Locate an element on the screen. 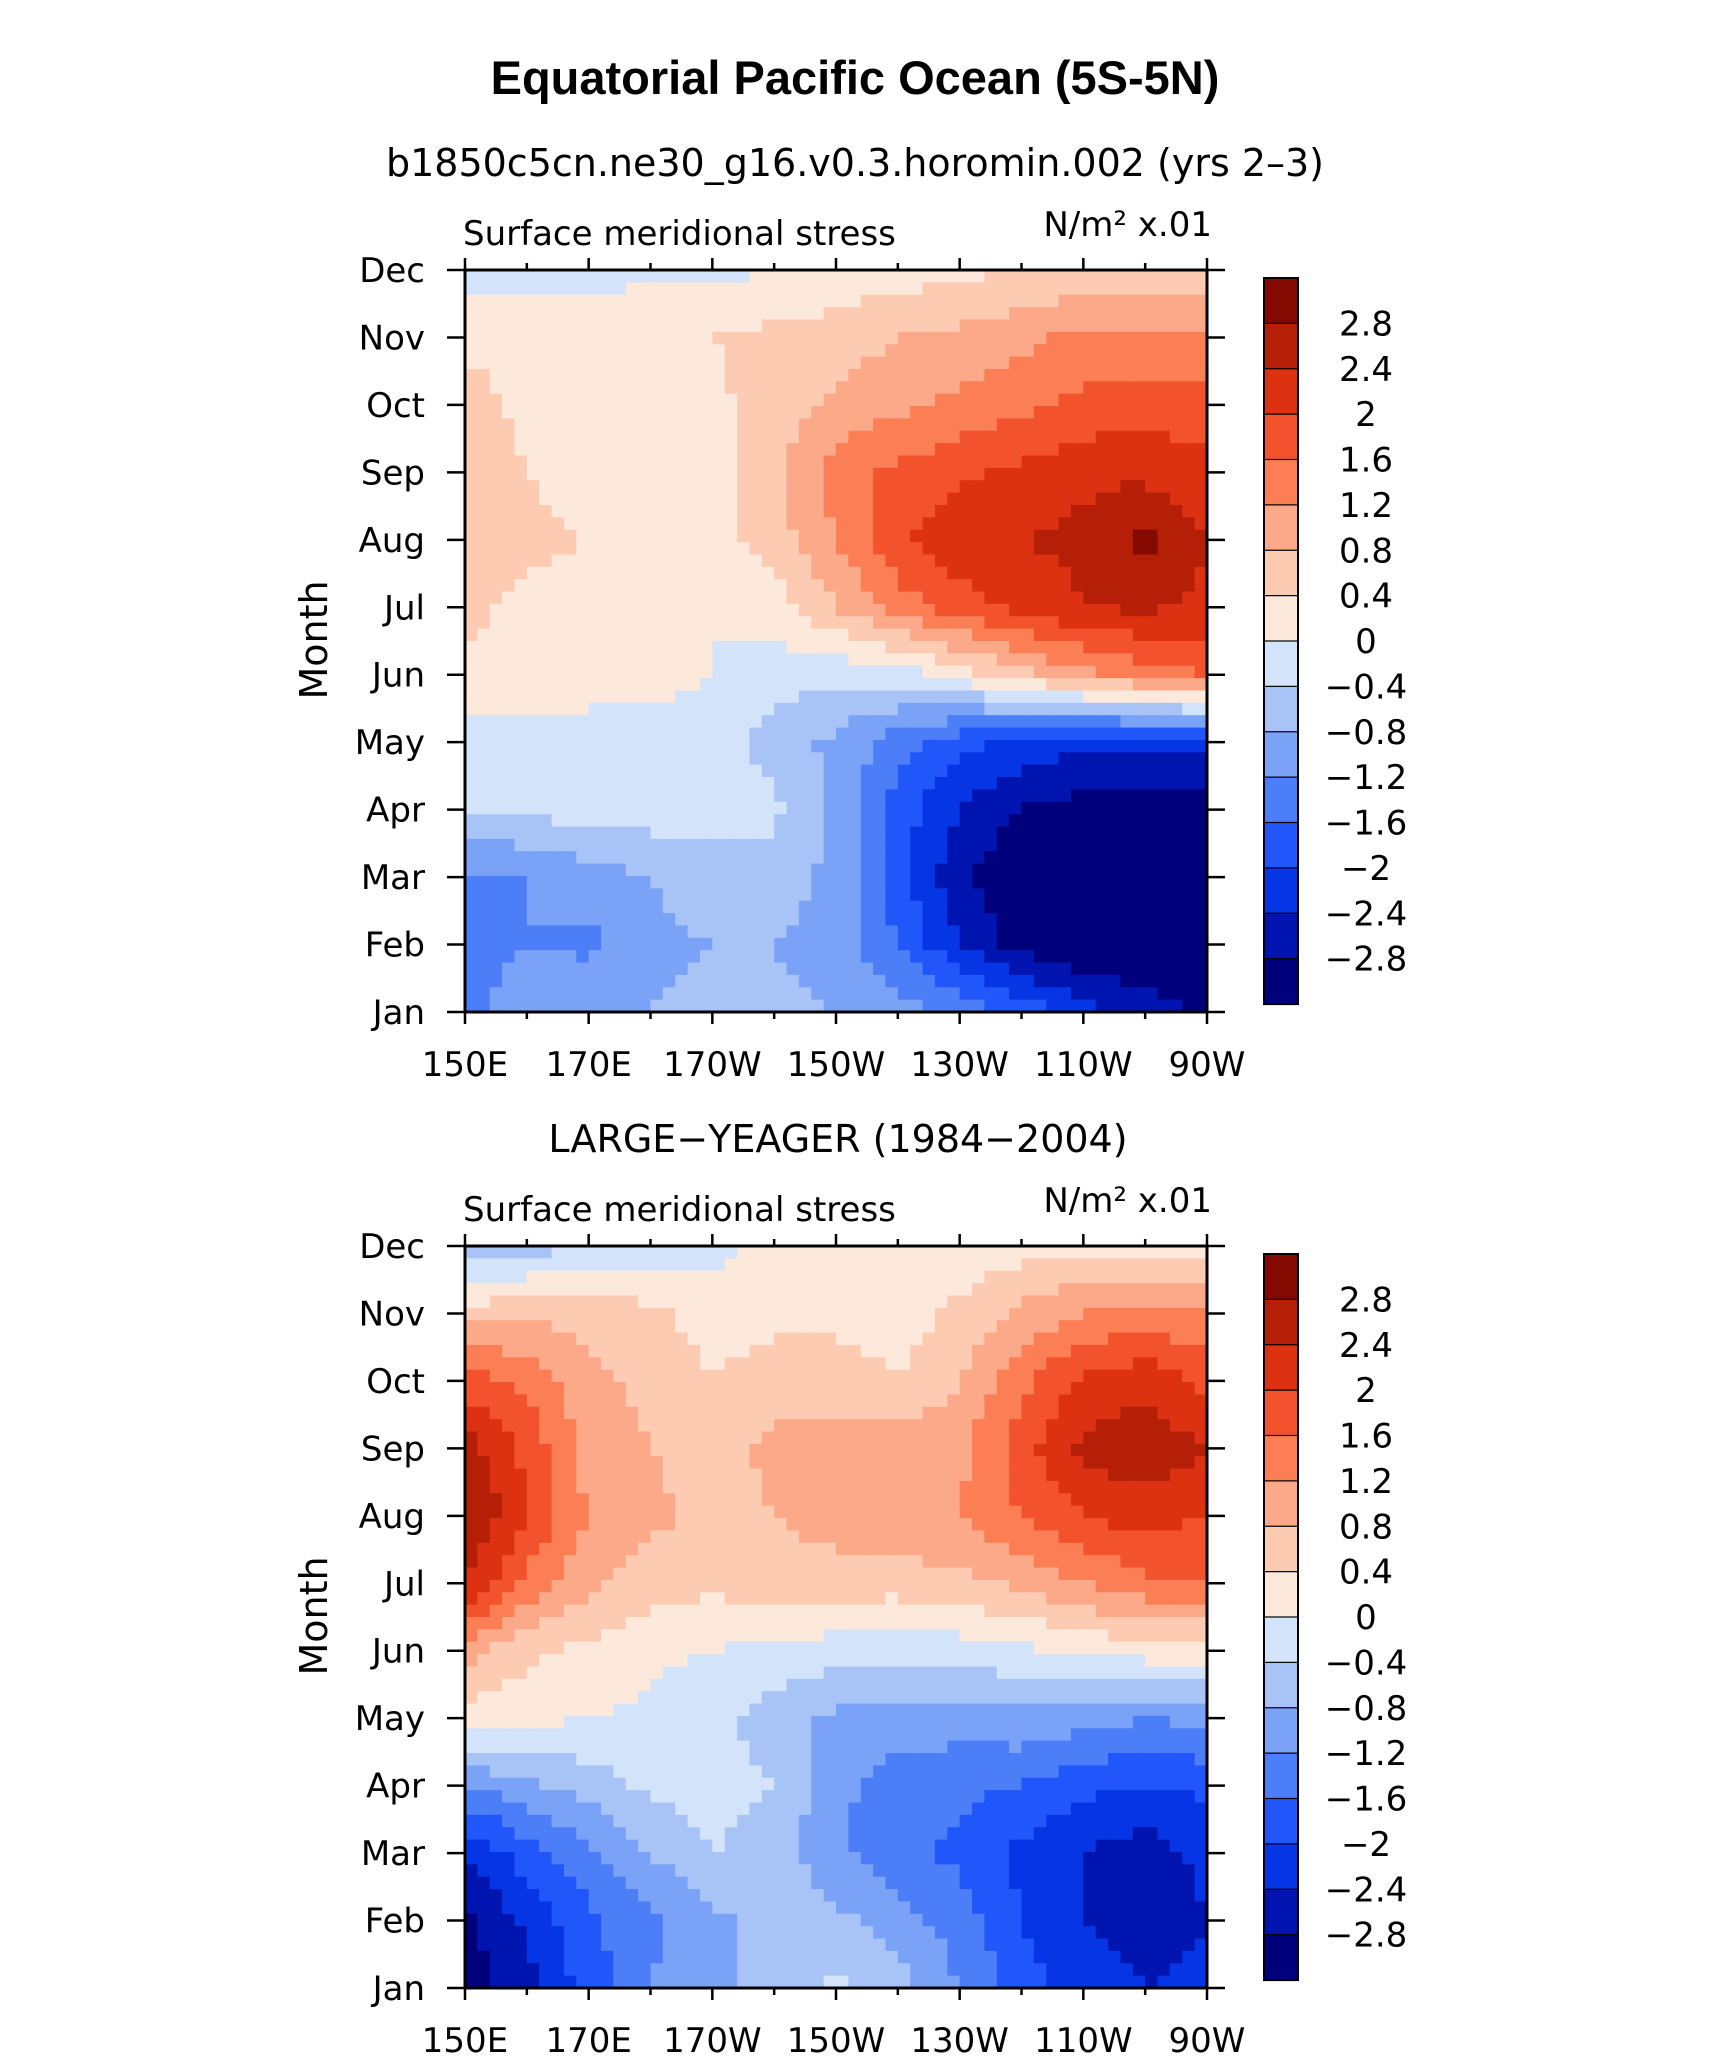 Image resolution: width=1710 pixels, height=2062 pixels. panel-1-y-axis-title: Month is located at coordinates (314, 639).